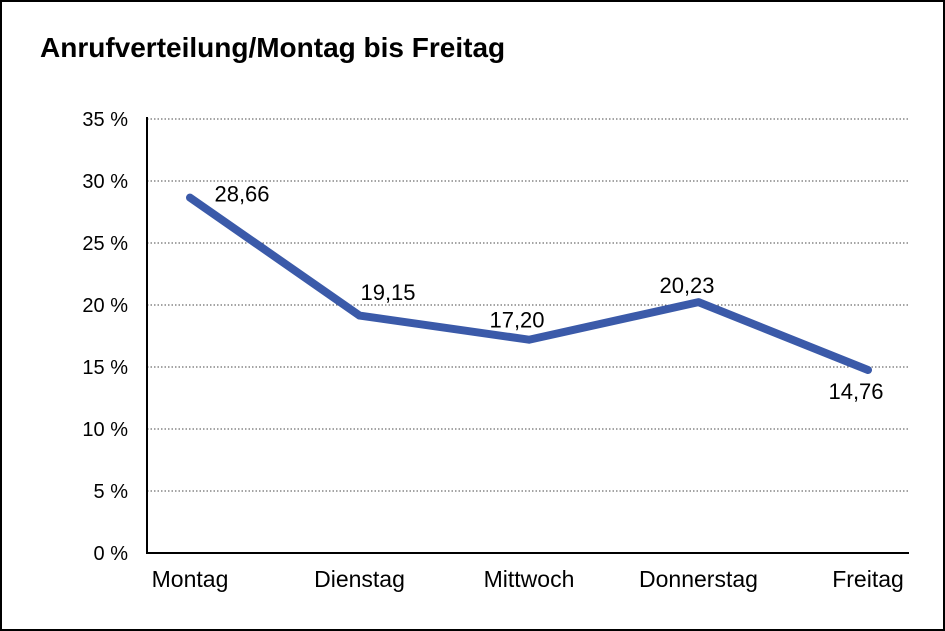 The image size is (945, 631). What do you see at coordinates (105, 120) in the screenshot?
I see `y-axis-tick-label: 35 %` at bounding box center [105, 120].